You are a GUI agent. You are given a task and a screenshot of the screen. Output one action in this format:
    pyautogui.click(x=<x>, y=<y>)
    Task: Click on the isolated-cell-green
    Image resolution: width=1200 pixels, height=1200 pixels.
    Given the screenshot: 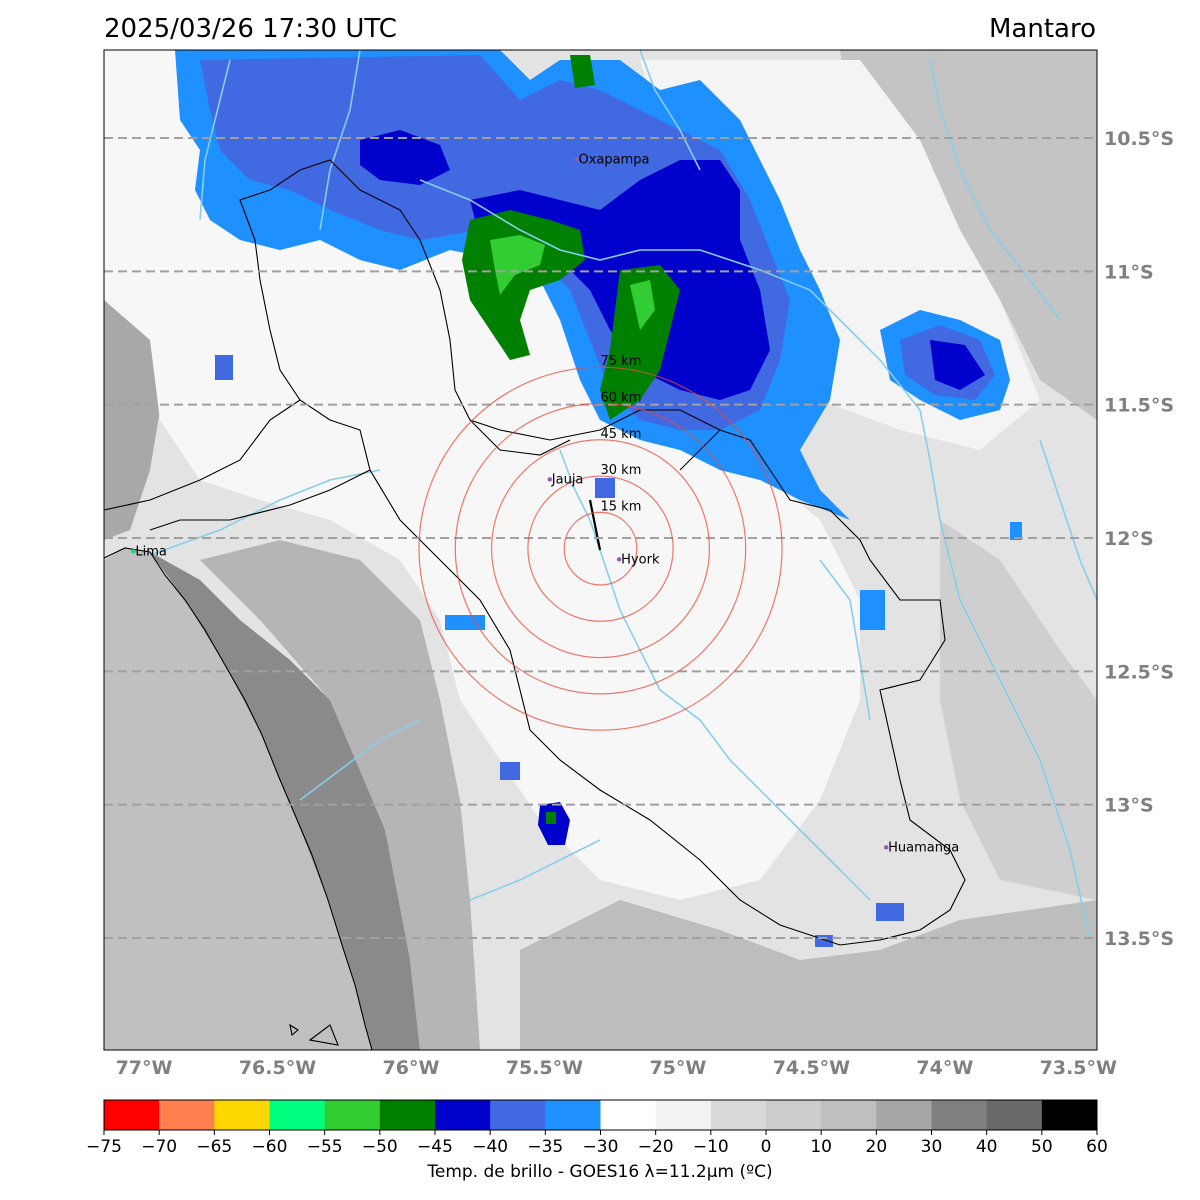 What is the action you would take?
    pyautogui.click(x=551, y=818)
    